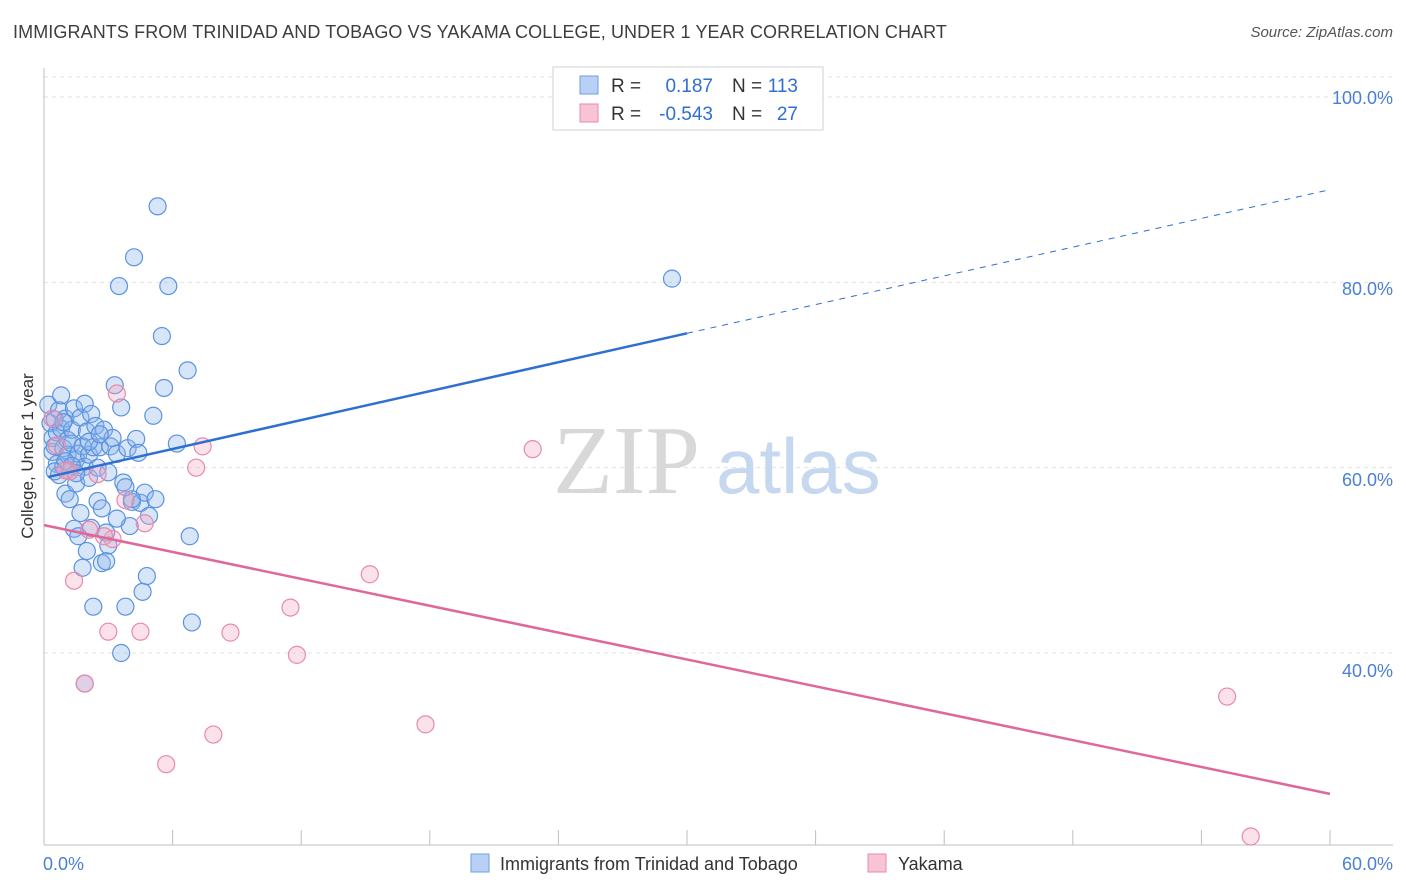 Image resolution: width=1406 pixels, height=892 pixels. Describe the element at coordinates (1362, 98) in the screenshot. I see `y-tick-label: 100.0%` at that location.